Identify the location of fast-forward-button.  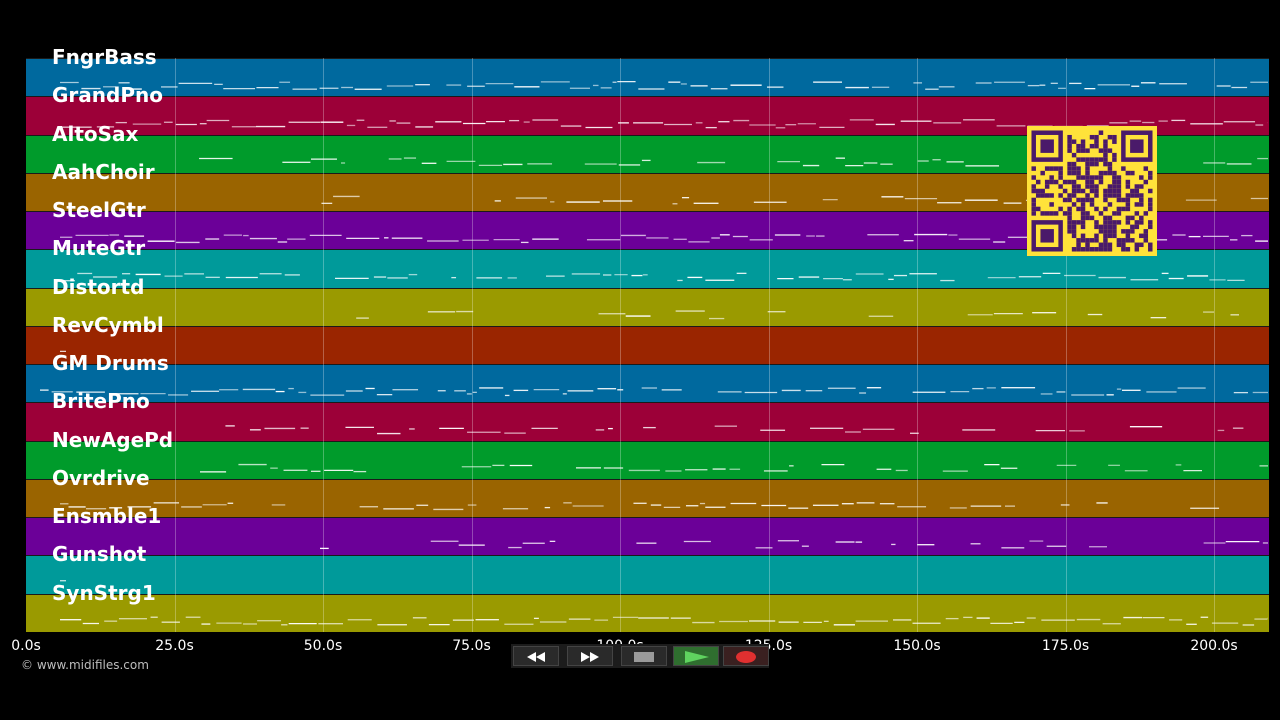
(590, 656).